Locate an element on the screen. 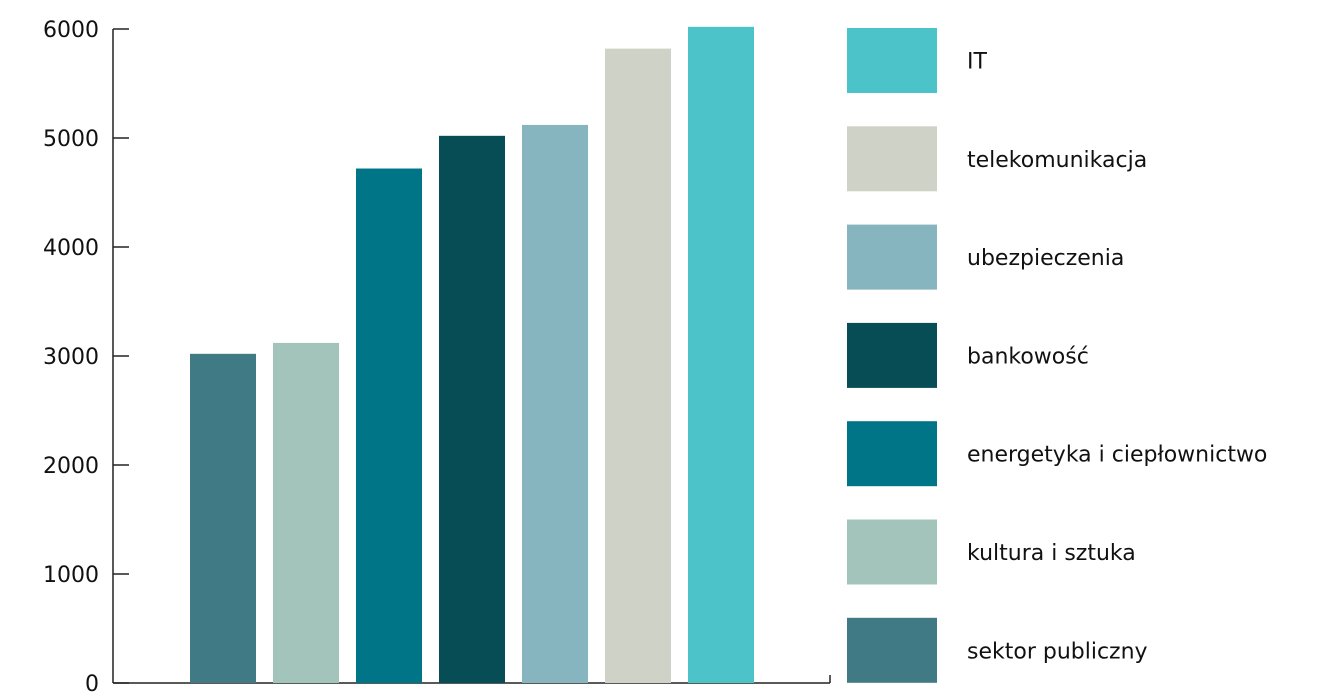 Image resolution: width=1332 pixels, height=695 pixels. y-tick-label: 4000 is located at coordinates (71, 248).